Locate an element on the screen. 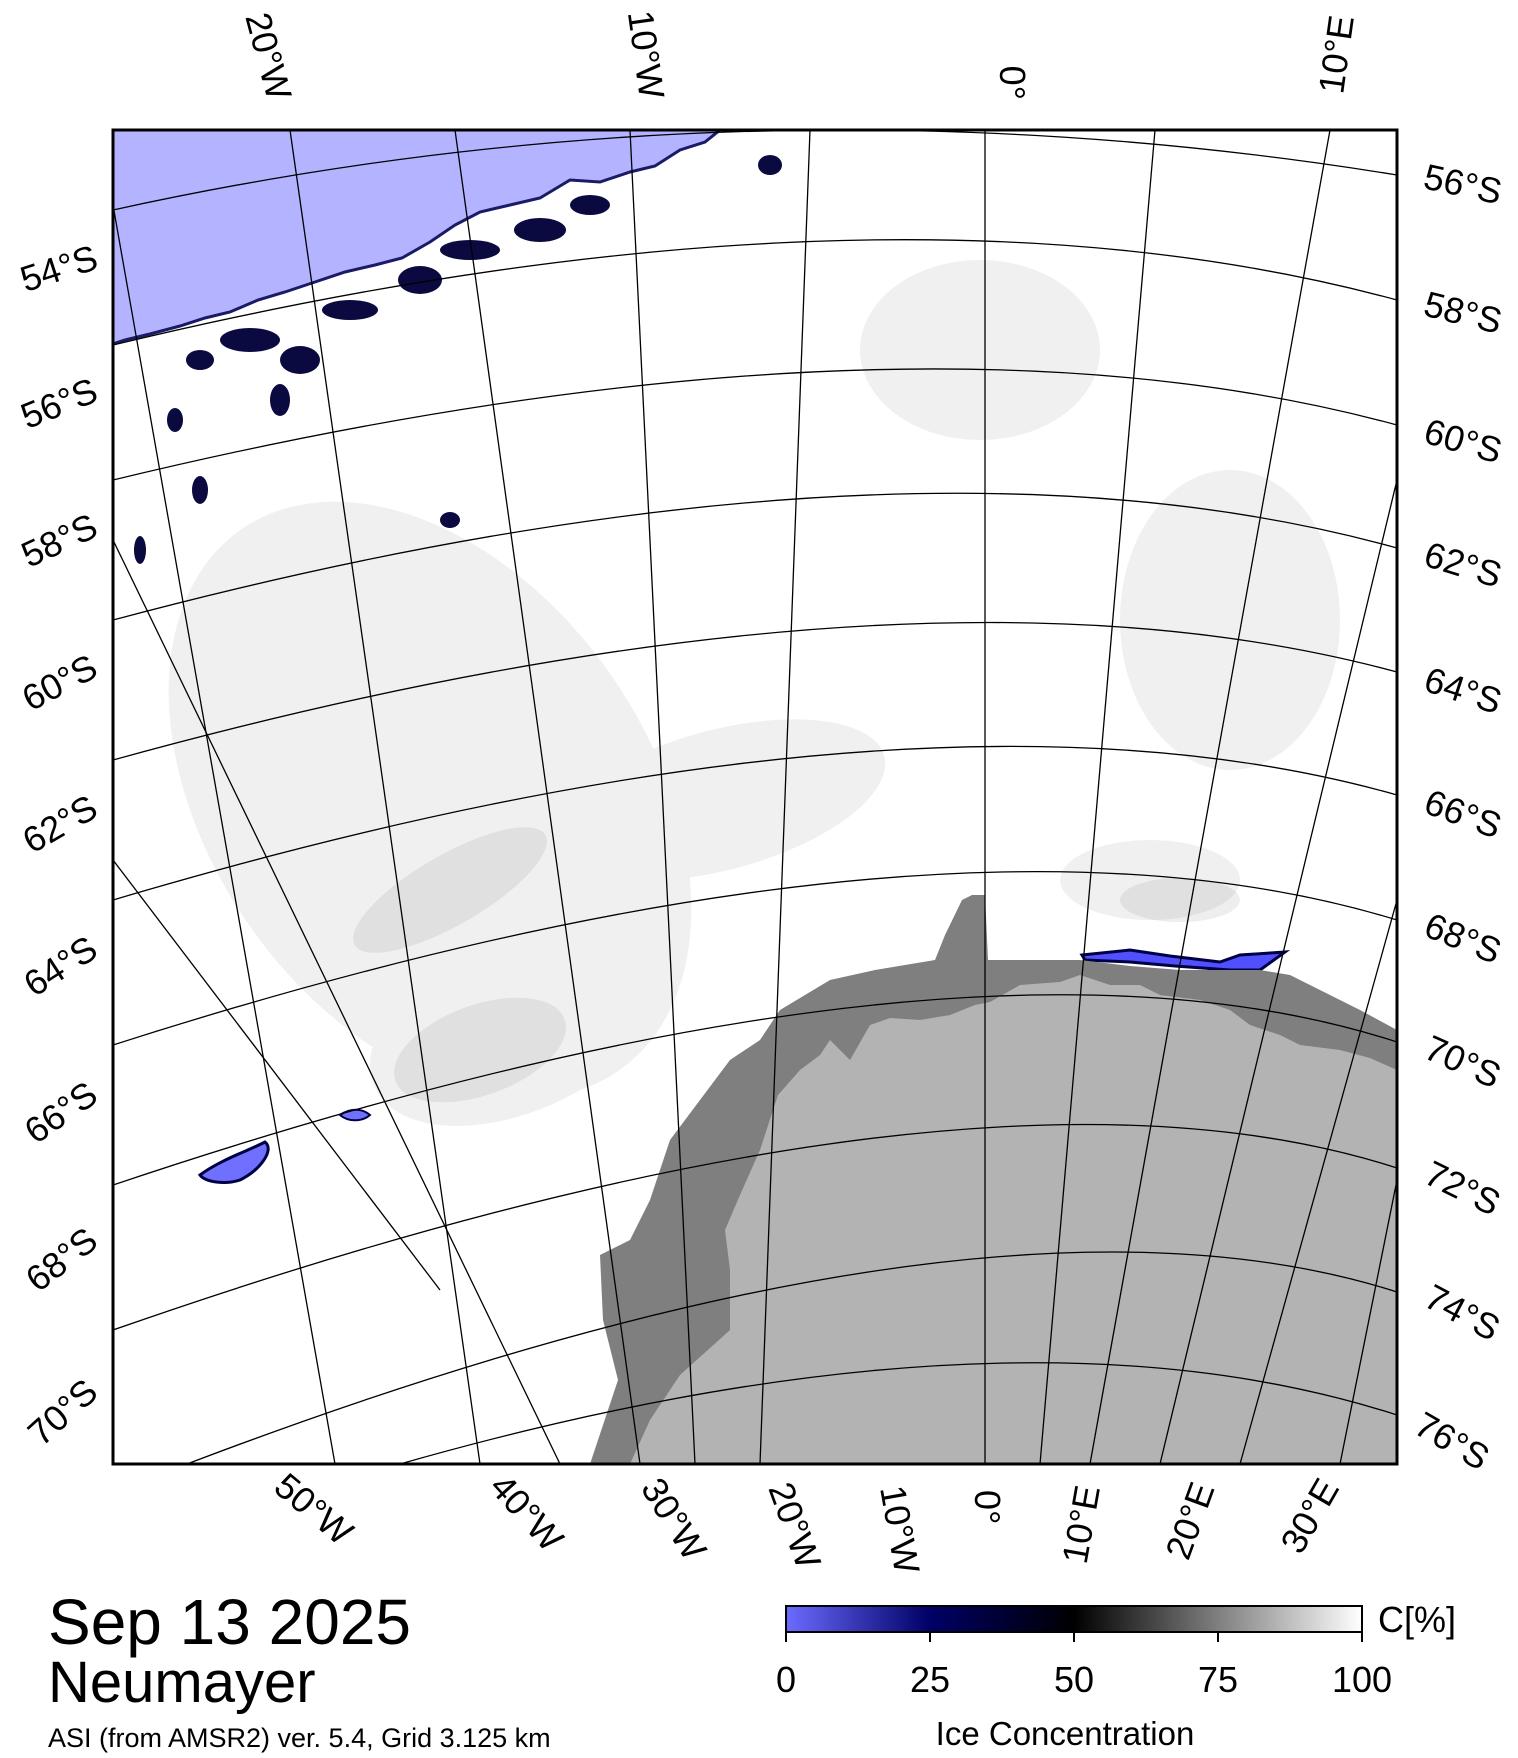 The height and width of the screenshot is (1758, 1518). bottom-axis-label: 10°E is located at coordinates (1081, 1524).